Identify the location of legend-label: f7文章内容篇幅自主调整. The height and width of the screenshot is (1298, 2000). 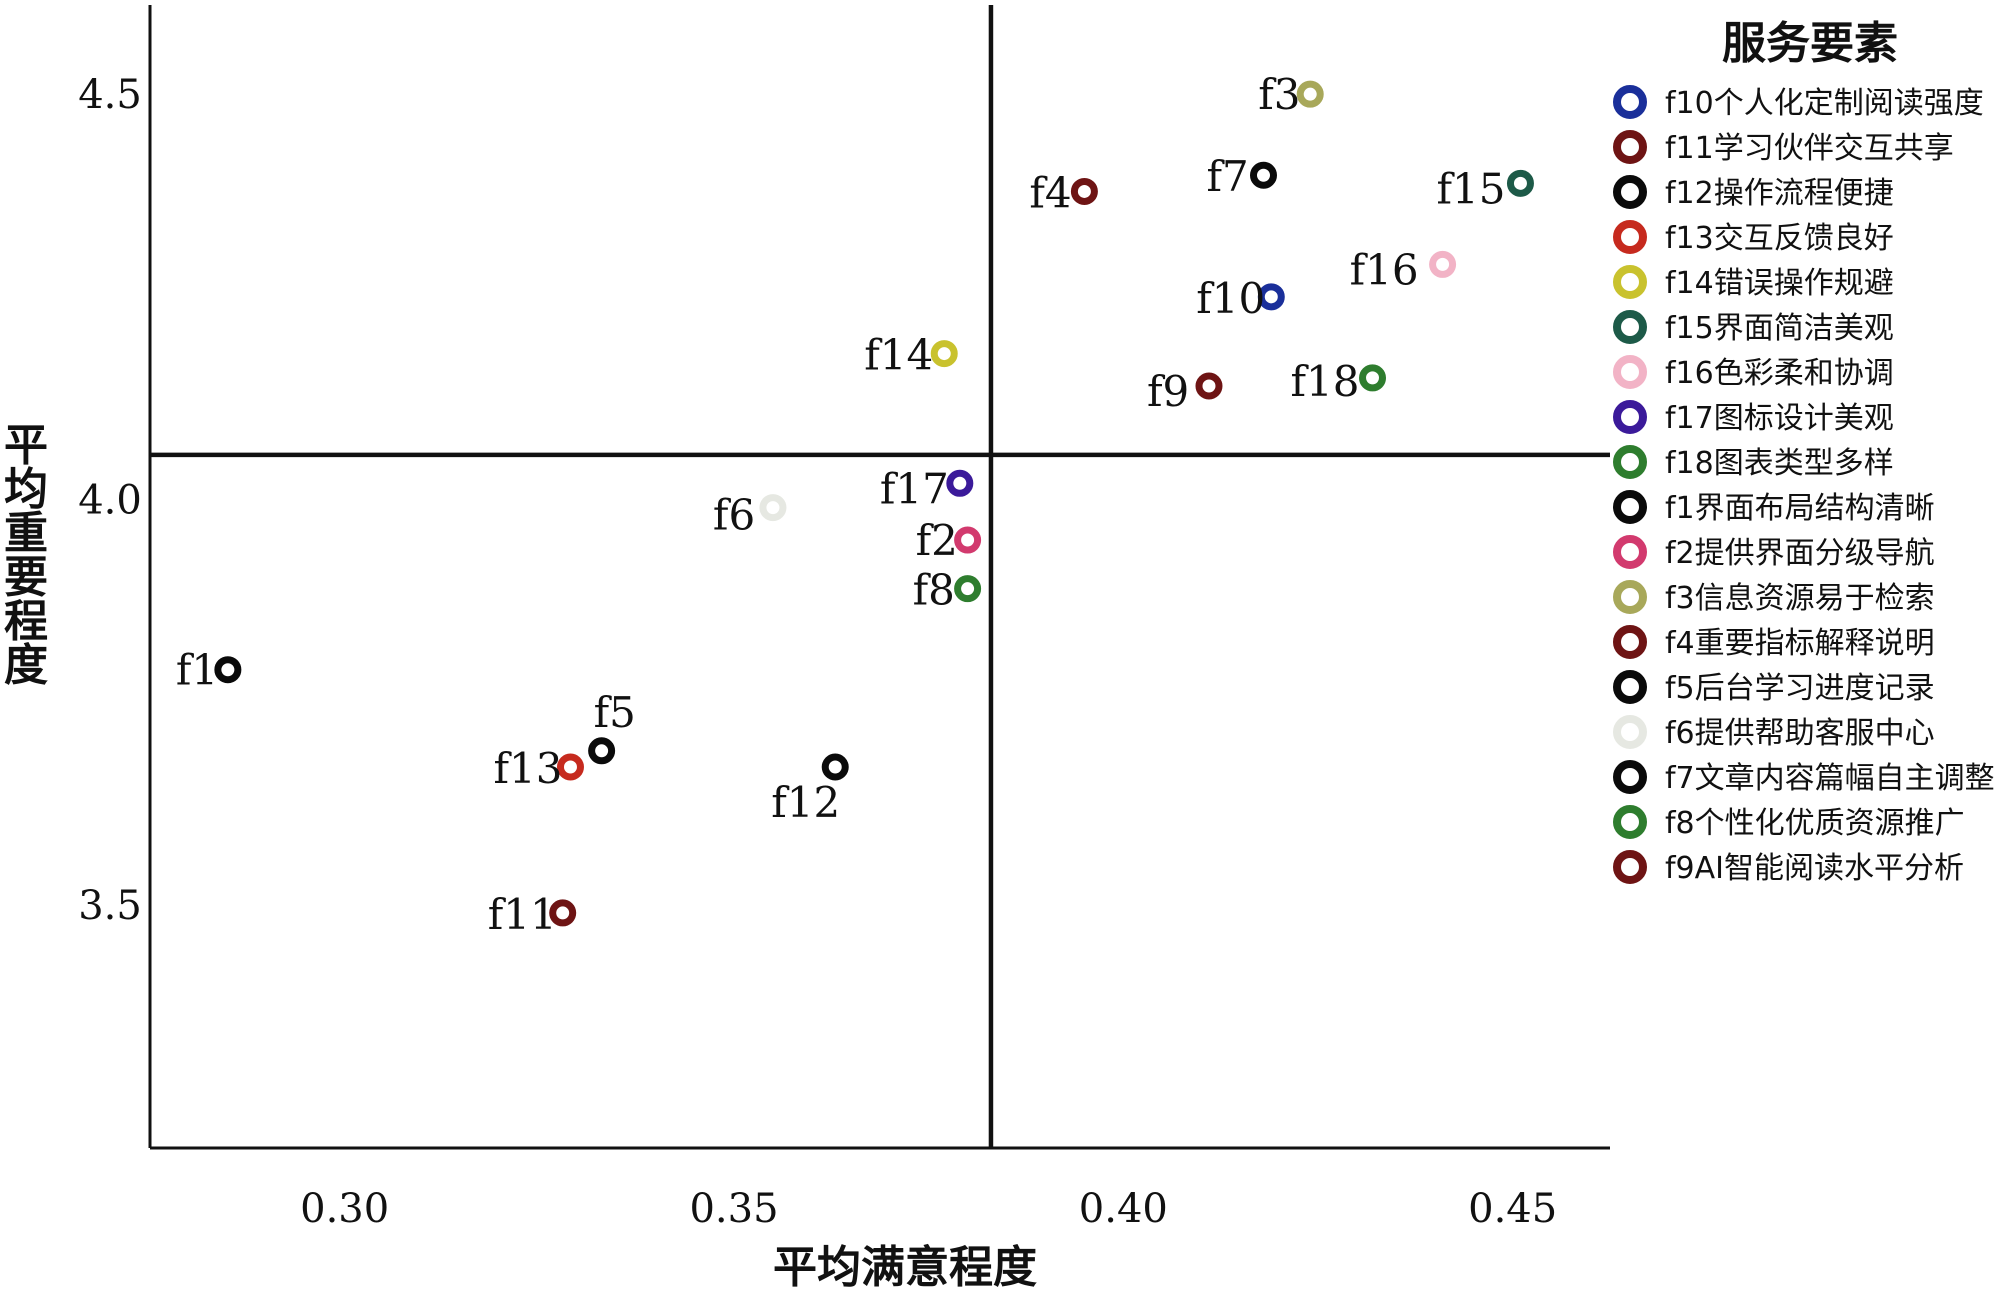
(1830, 778).